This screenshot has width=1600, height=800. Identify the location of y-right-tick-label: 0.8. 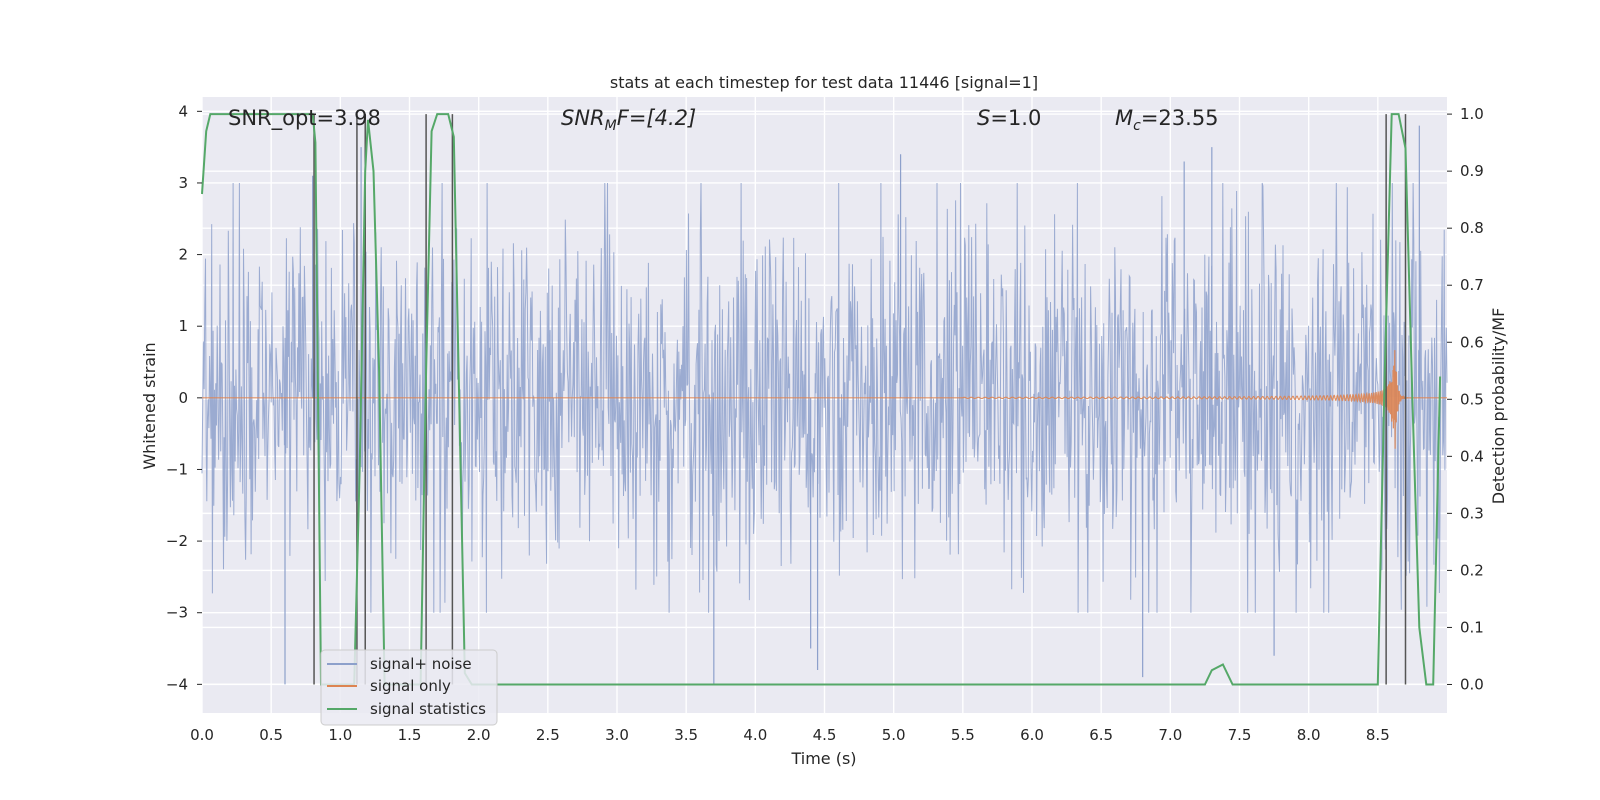
(1472, 228).